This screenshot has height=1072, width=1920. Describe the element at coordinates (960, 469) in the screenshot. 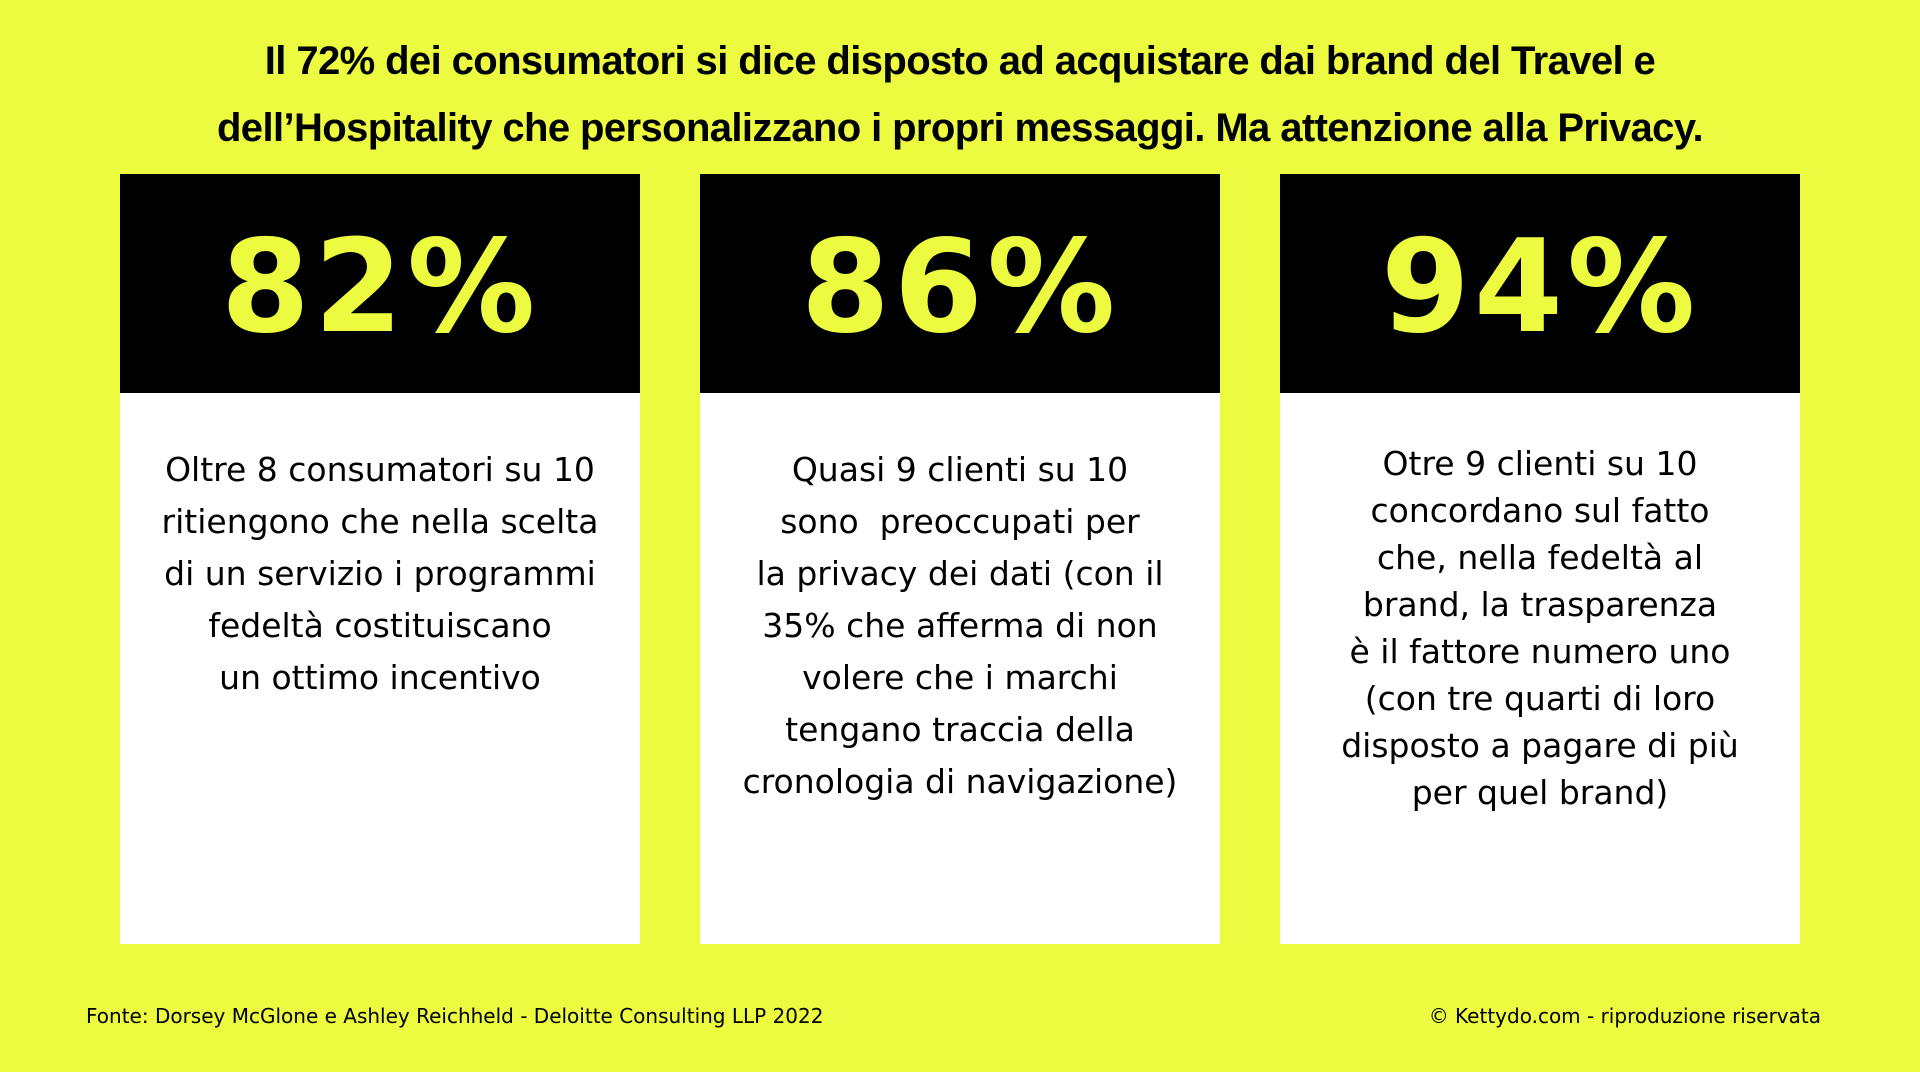

I see `stat-description-line: Quasi 9 clienti su 10` at that location.